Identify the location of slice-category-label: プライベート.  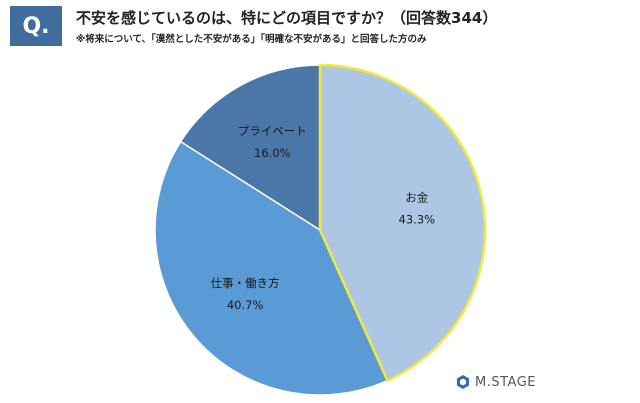
(272, 131).